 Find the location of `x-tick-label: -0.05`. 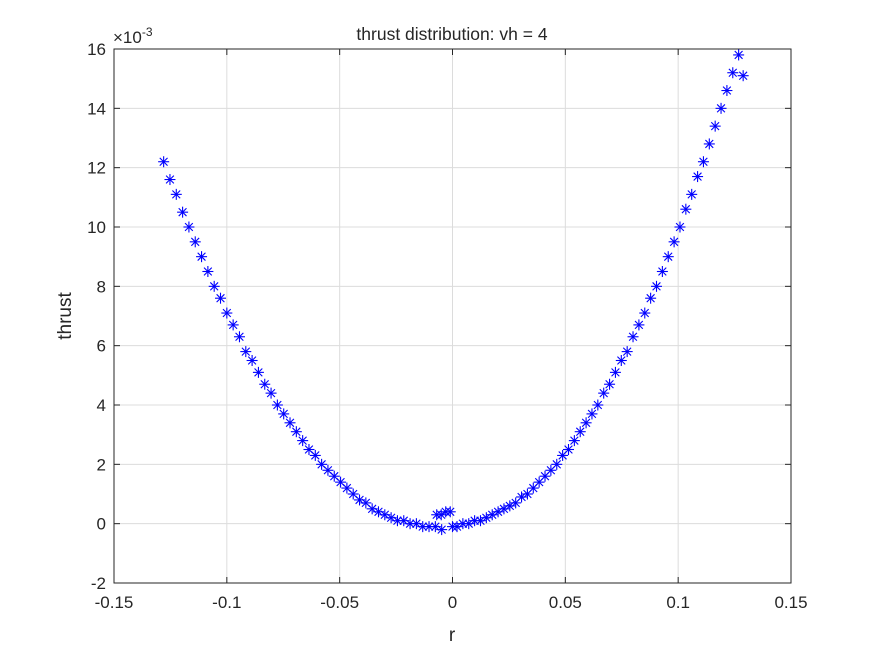

x-tick-label: -0.05 is located at coordinates (339, 602).